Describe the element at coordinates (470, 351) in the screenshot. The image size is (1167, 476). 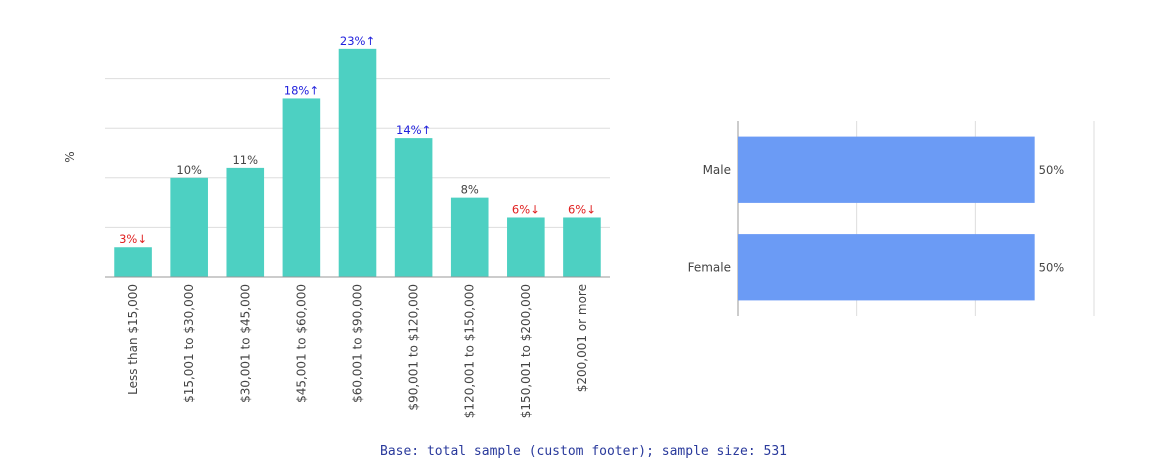
I see `x-tick-label: $120,001 to $150,000` at that location.